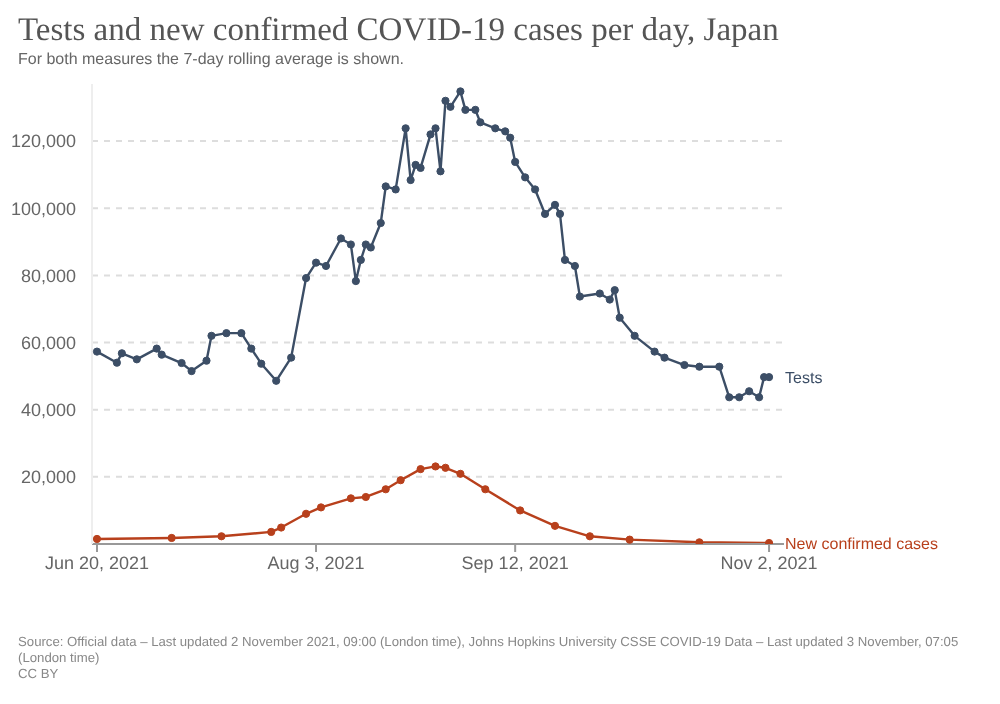 The width and height of the screenshot is (1000, 704). I want to click on x-tick-label: Nov 2, 2021, so click(769, 562).